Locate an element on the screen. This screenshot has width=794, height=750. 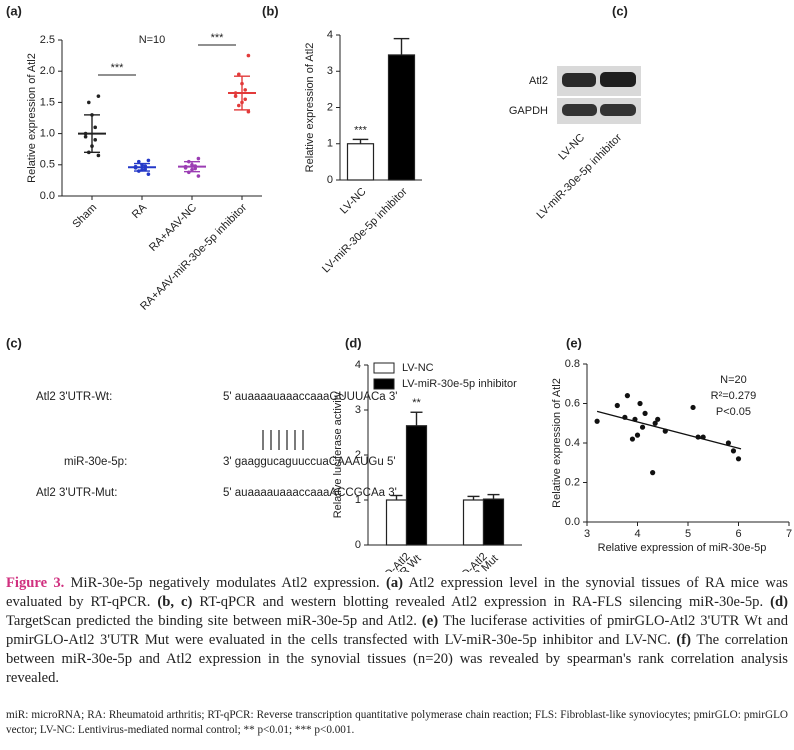
y-tick-label: 0.6 is located at coordinates (572, 403).